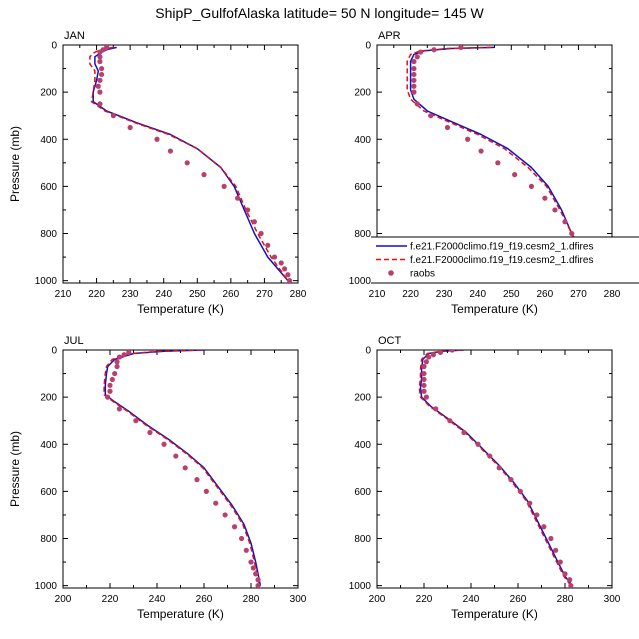  I want to click on x-tick-label: 230, so click(444, 294).